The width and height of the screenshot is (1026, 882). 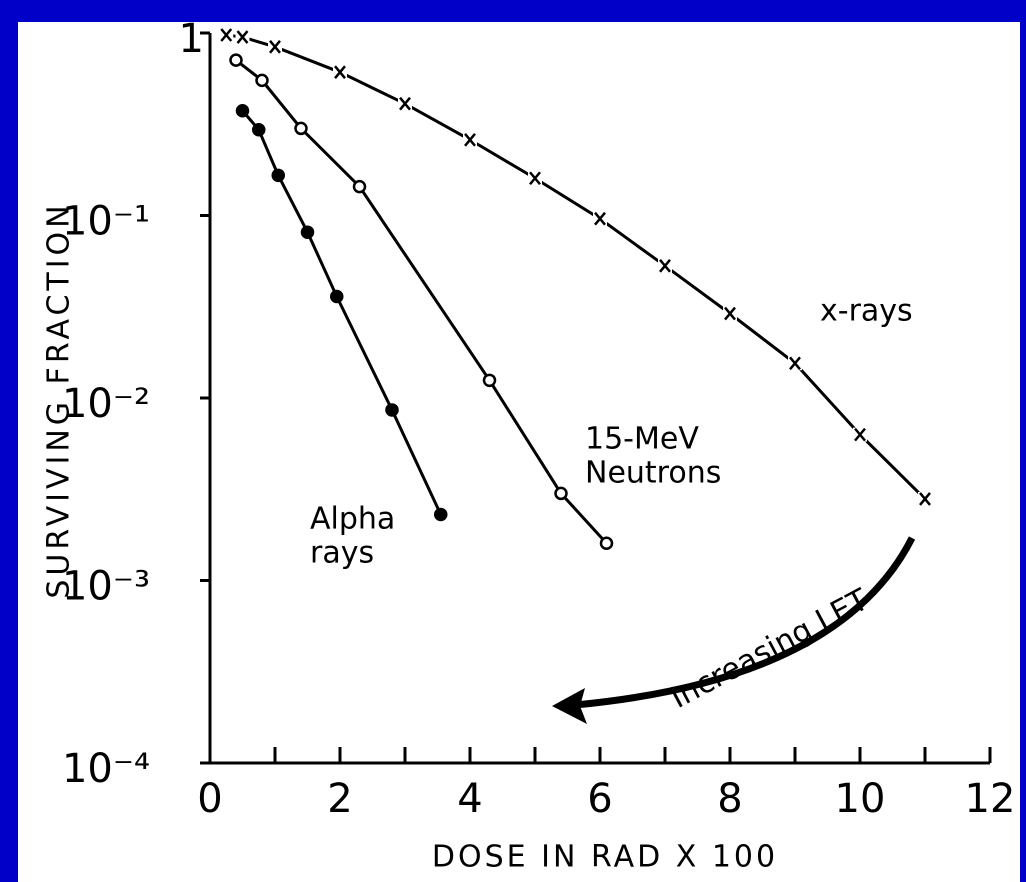 I want to click on y-tick-label: 10⁻¹, so click(x=106, y=222).